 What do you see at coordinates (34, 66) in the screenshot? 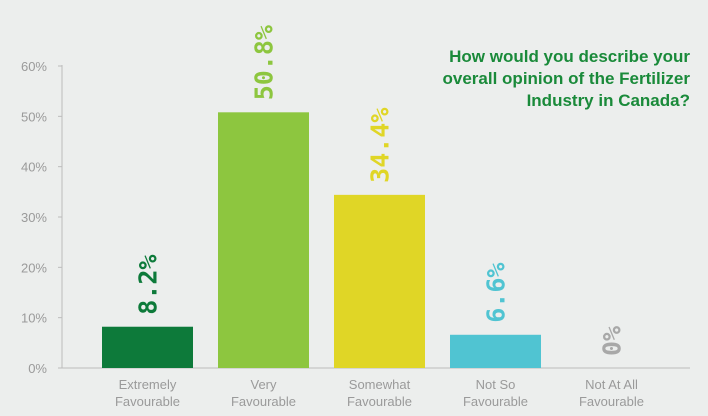
I see `y-tick-label: 60%` at bounding box center [34, 66].